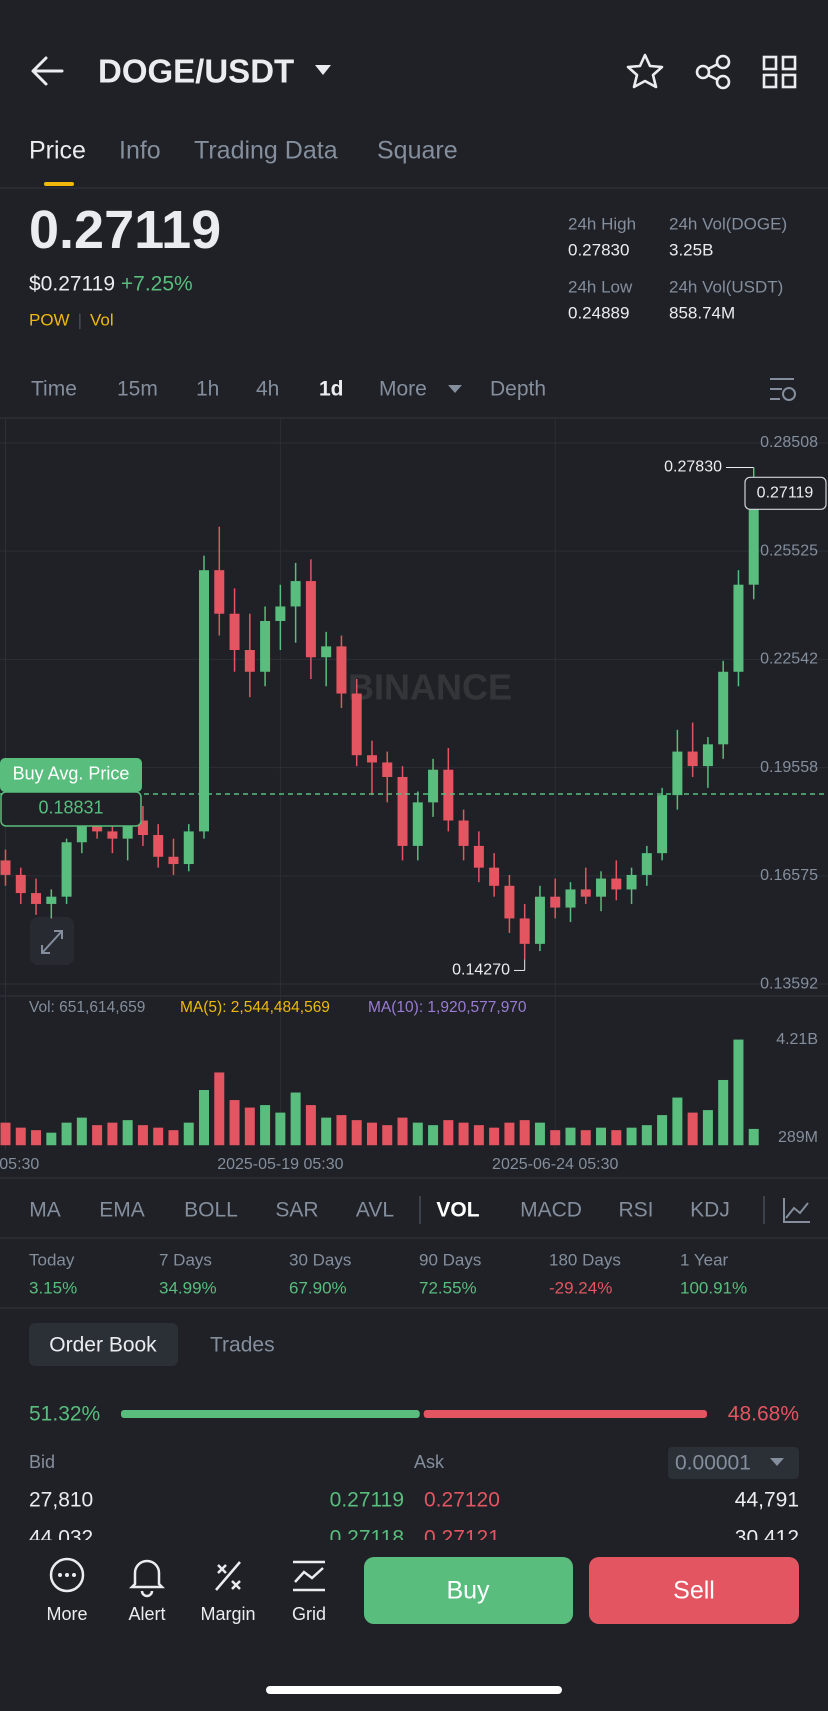 The image size is (828, 1711). Describe the element at coordinates (518, 389) in the screenshot. I see `interval: Depth` at that location.